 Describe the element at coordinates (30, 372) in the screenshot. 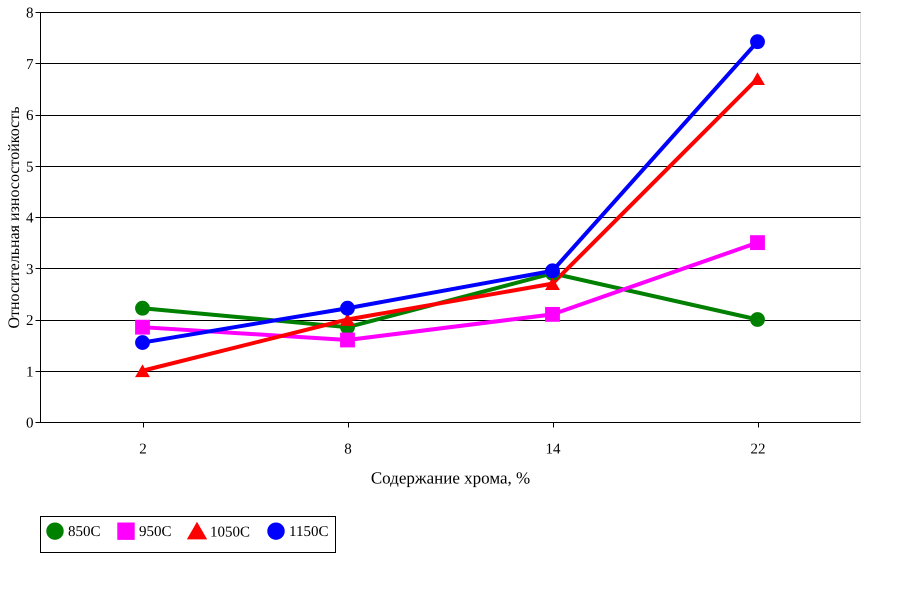

I see `y-tick-label: 1` at that location.